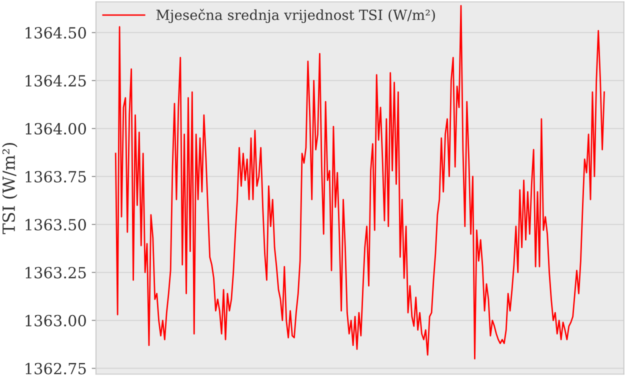 The width and height of the screenshot is (627, 376). What do you see at coordinates (56, 368) in the screenshot?
I see `y-tick-label: 1362.75` at bounding box center [56, 368].